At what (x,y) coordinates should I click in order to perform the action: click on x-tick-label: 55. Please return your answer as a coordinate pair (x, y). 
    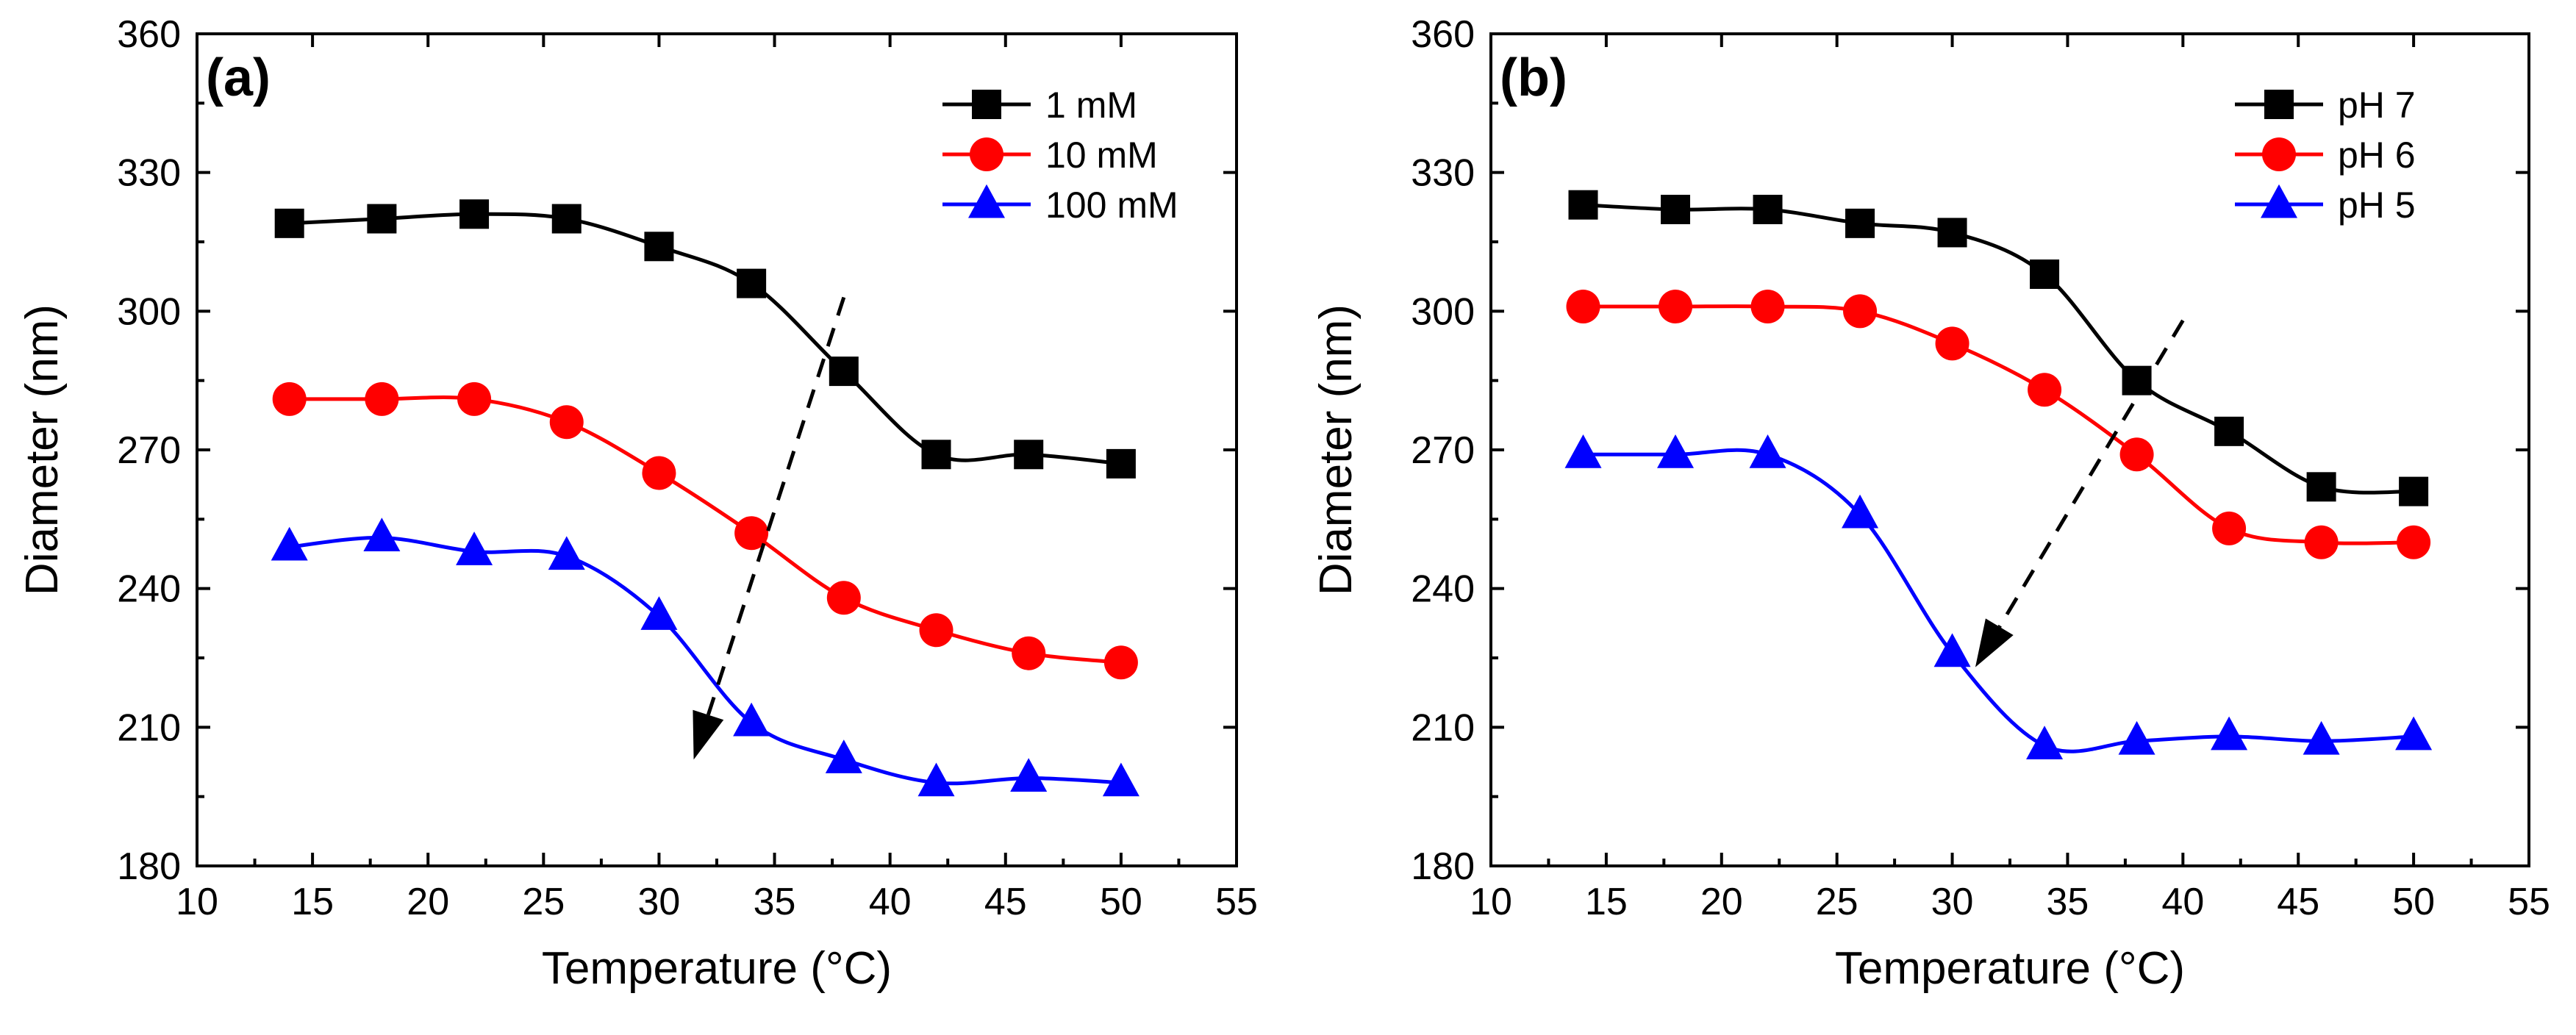
    Looking at the image, I should click on (2529, 902).